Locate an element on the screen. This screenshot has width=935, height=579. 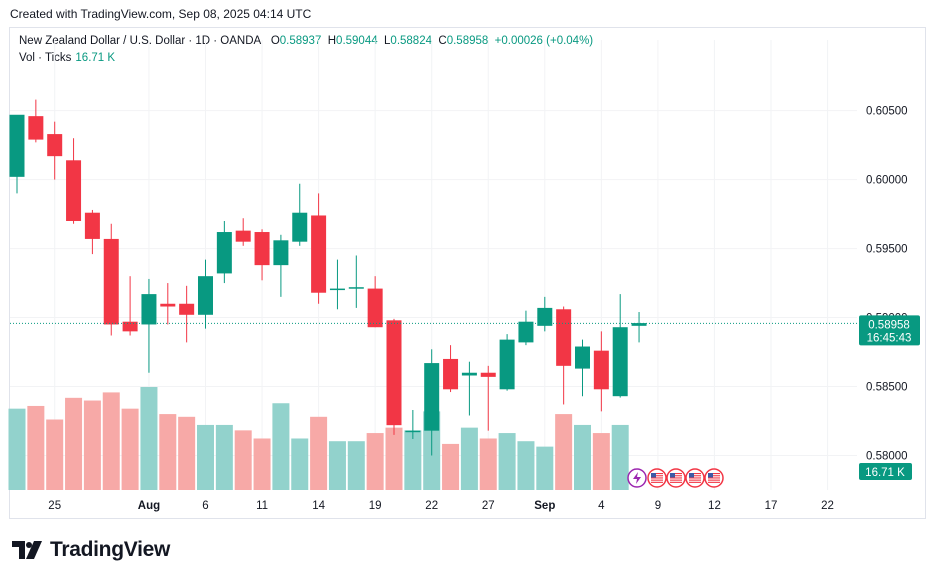
x-tick-label: 17 is located at coordinates (771, 506).